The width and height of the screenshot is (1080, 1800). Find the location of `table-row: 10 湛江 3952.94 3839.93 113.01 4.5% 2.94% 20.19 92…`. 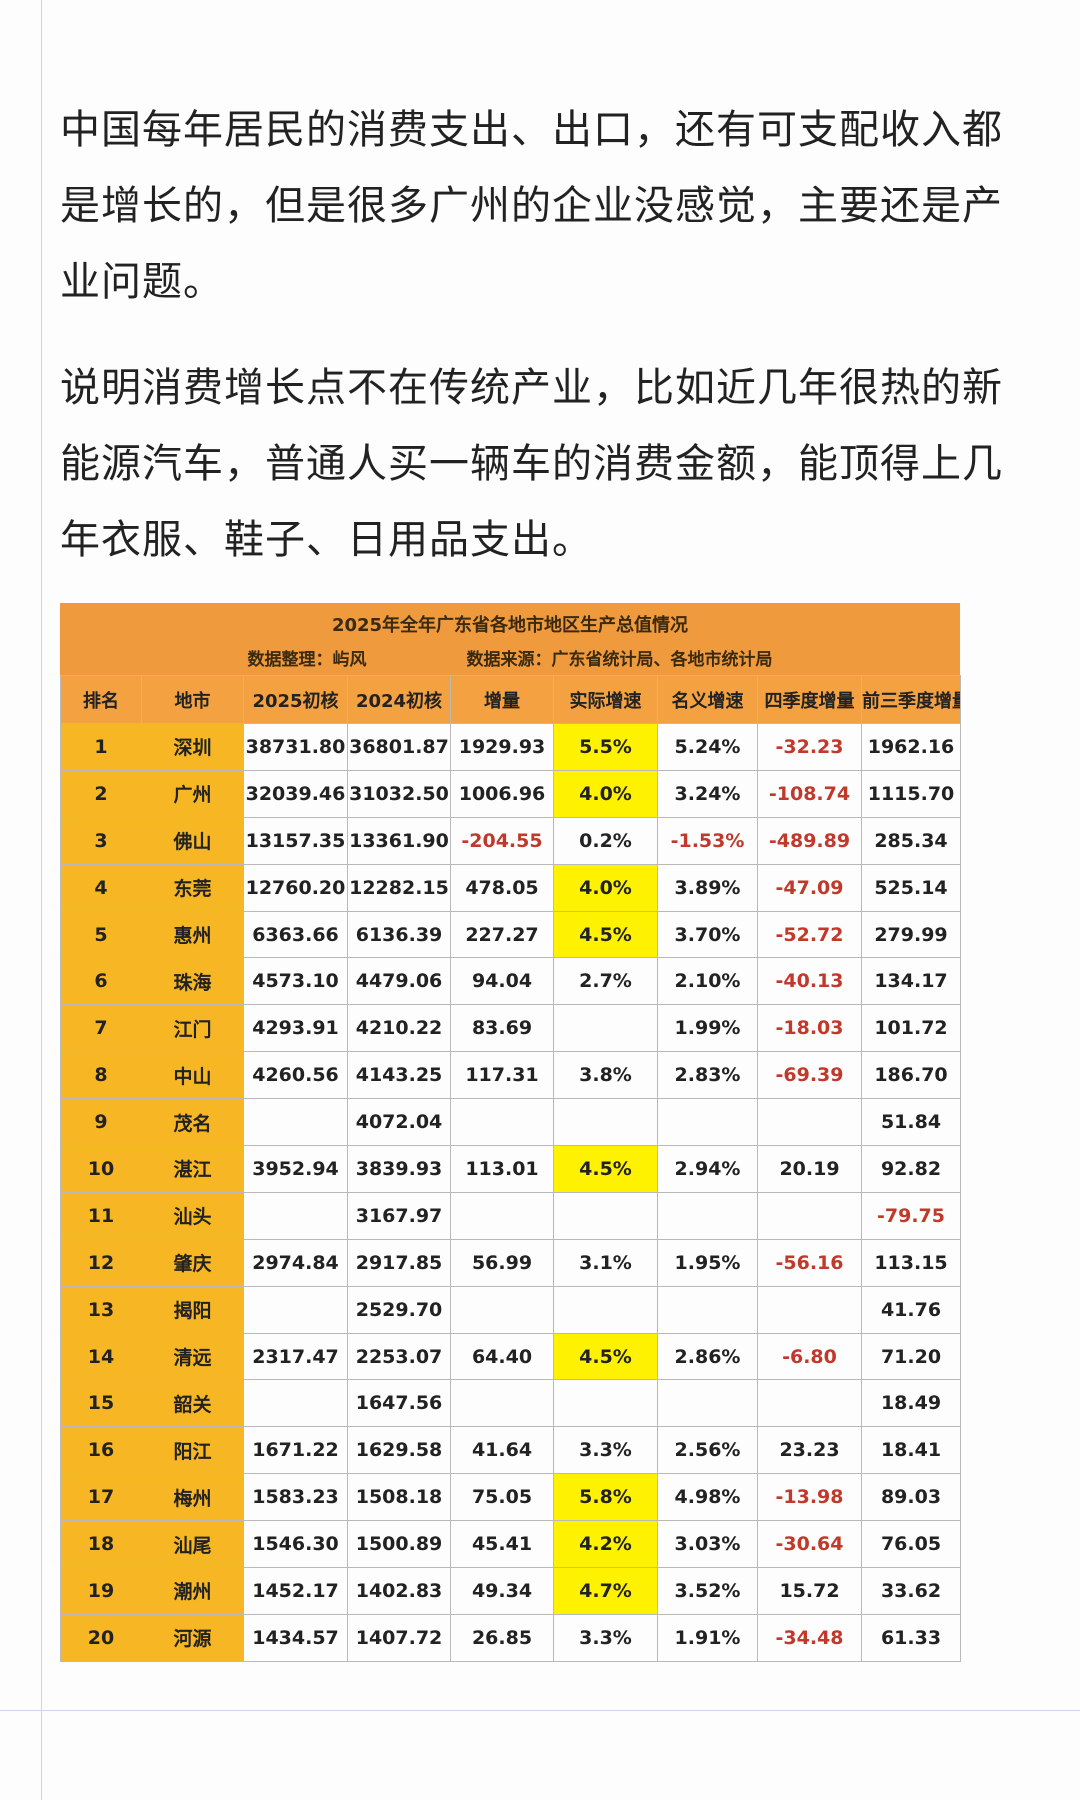

table-row: 10 湛江 3952.94 3839.93 113.01 4.5% 2.94% 20.19 92… is located at coordinates (510, 1169).